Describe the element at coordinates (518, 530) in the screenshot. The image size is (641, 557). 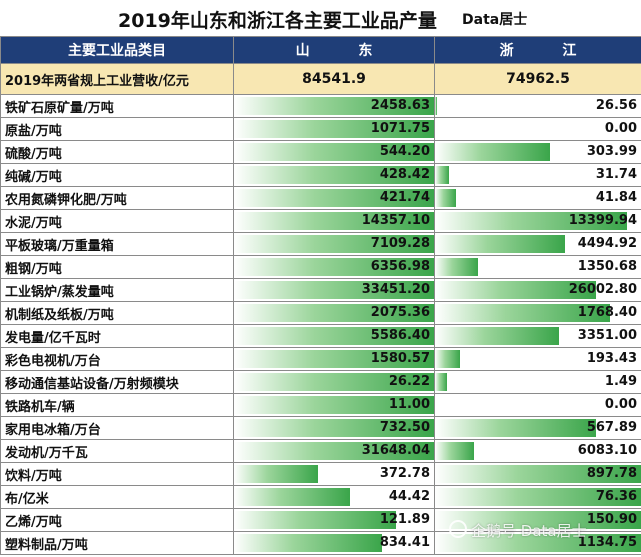
I see `watermark: 企鹅号 Data居士` at that location.